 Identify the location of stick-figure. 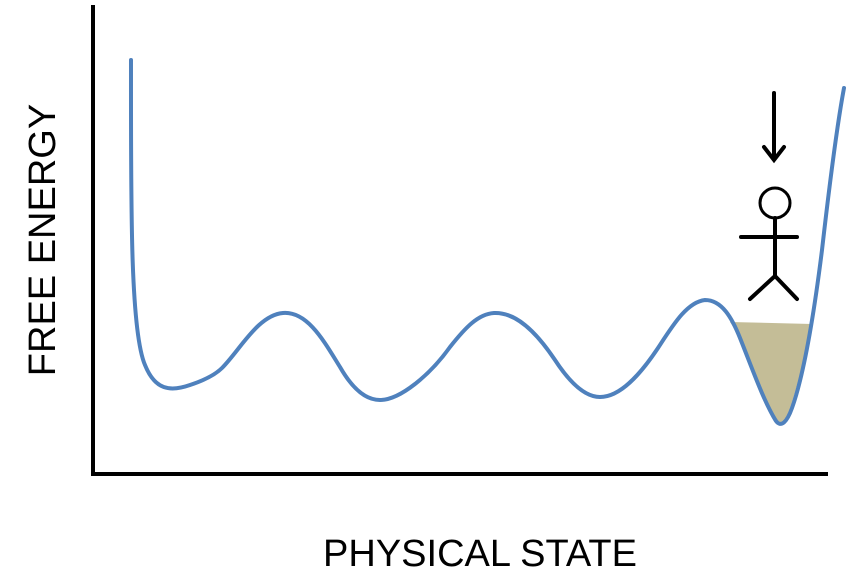
(769, 243).